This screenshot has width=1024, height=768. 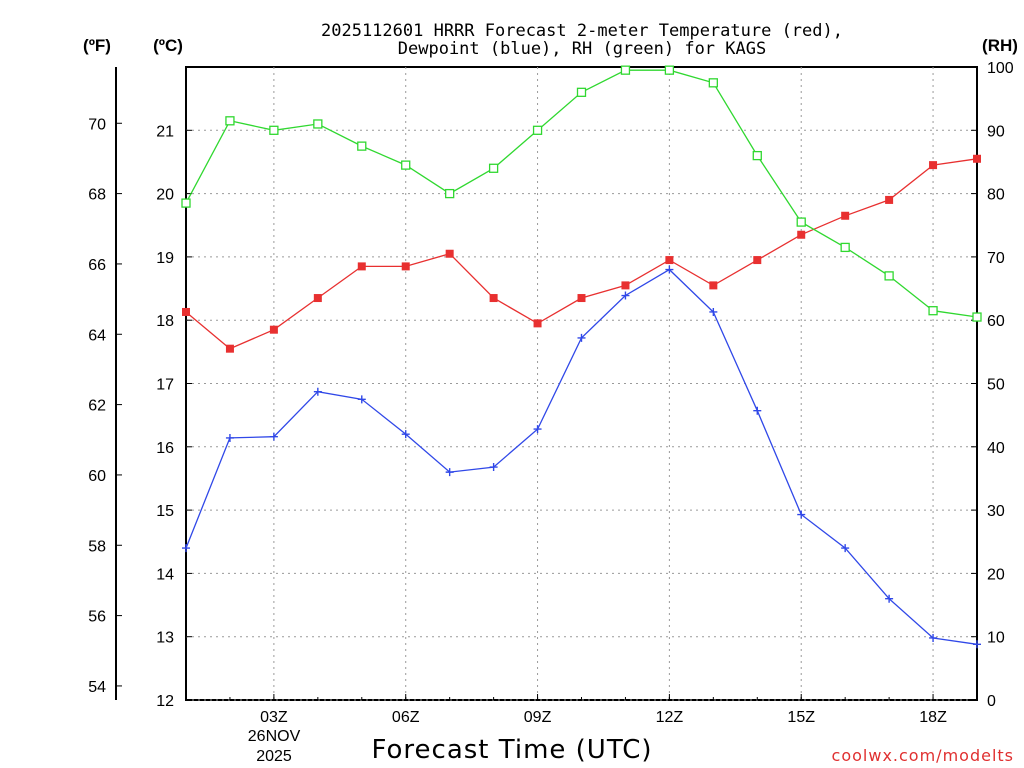 I want to click on date-label-day: 26NOV, so click(x=274, y=736).